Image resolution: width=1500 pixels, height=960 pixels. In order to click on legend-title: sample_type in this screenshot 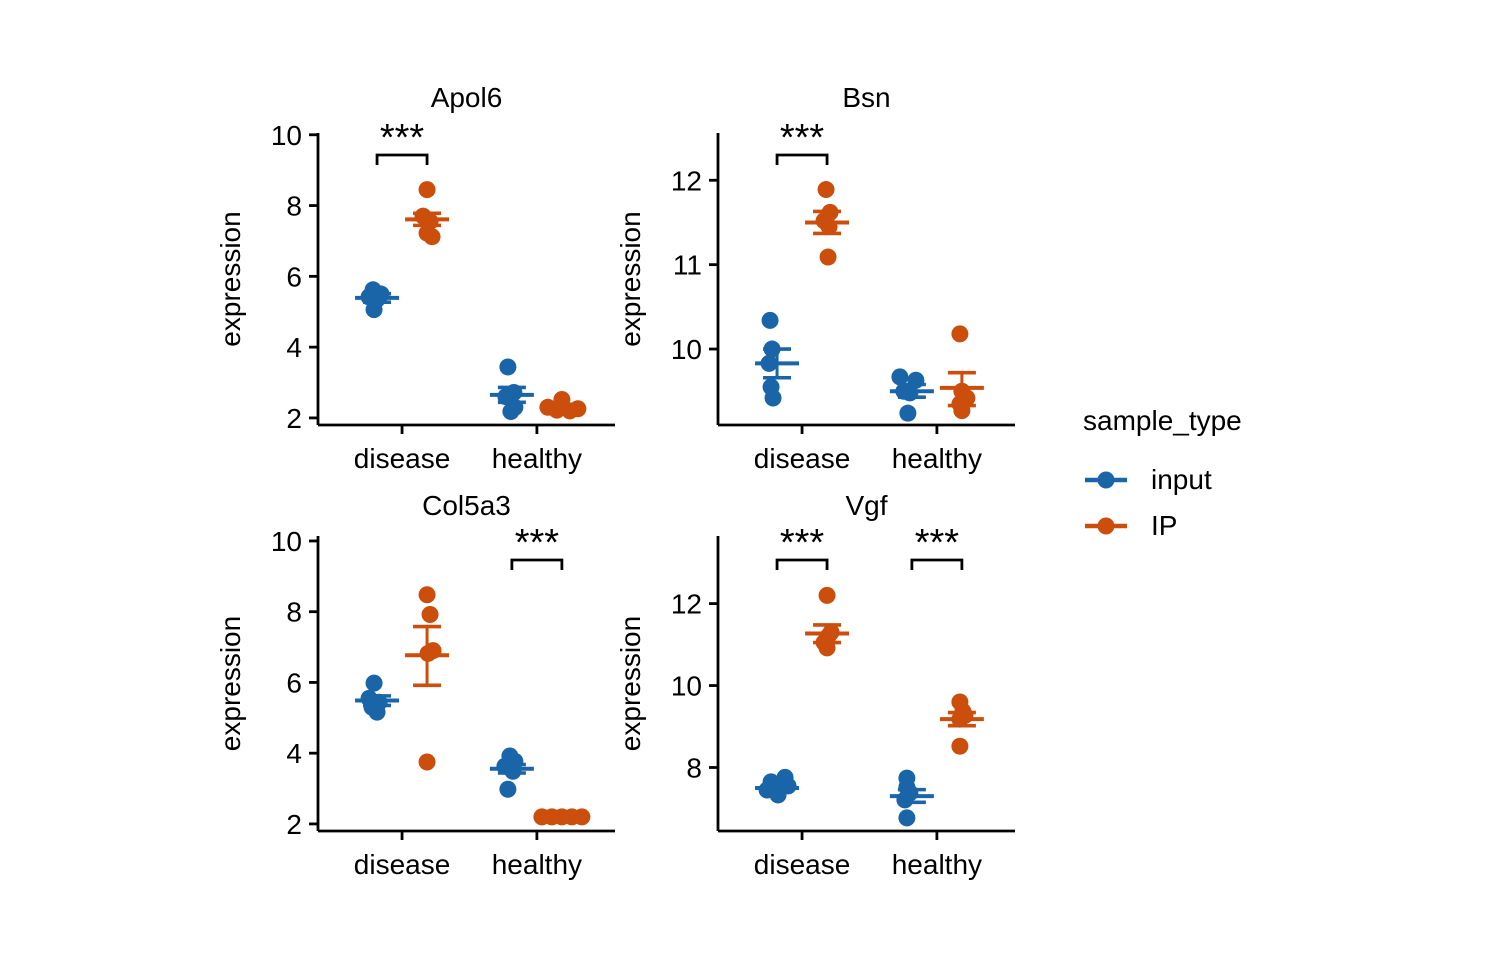, I will do `click(1162, 420)`.